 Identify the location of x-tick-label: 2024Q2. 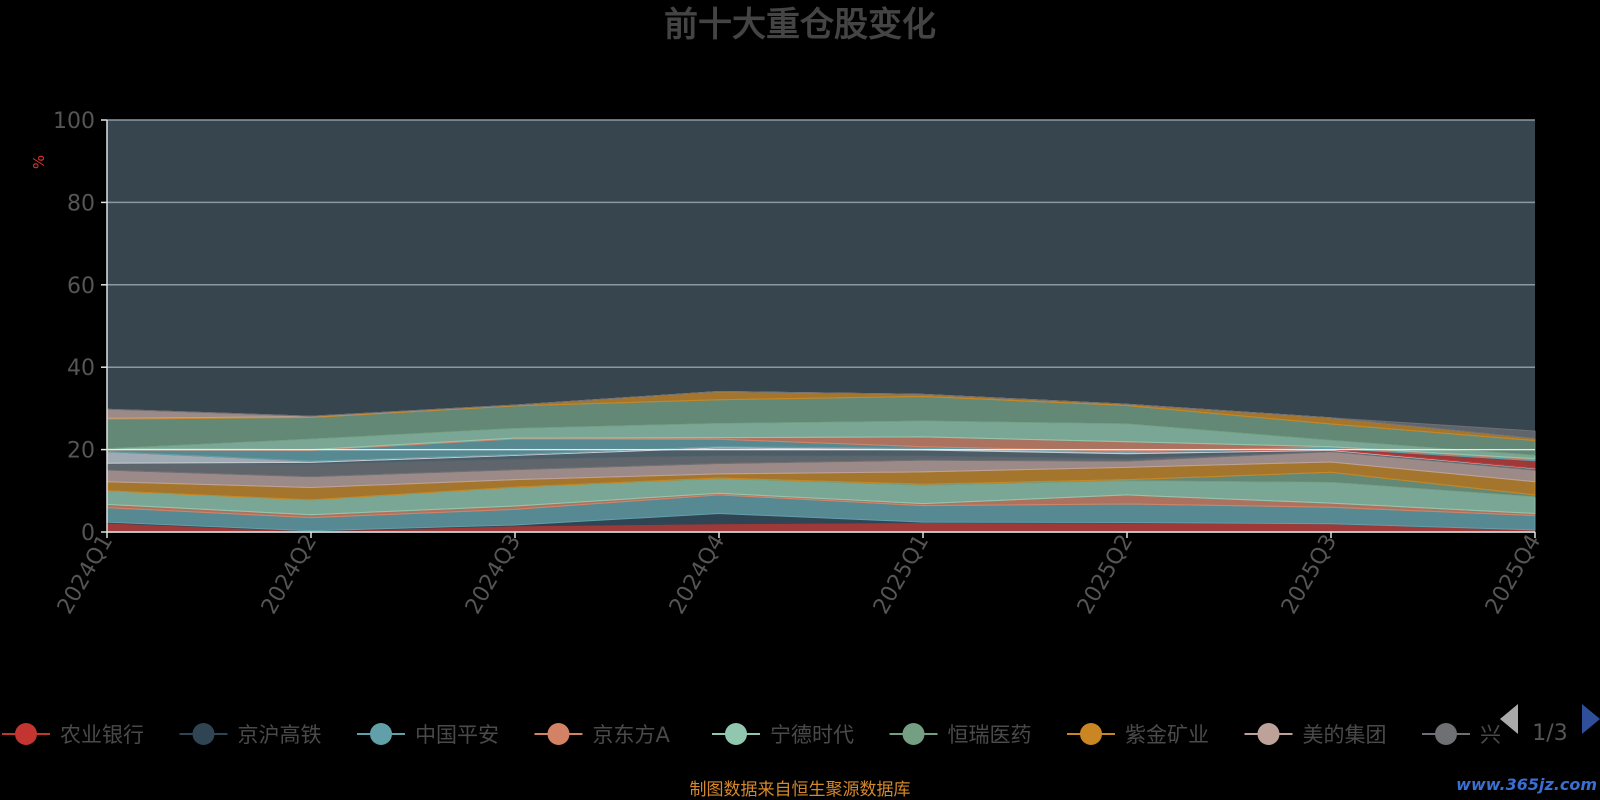
(289, 575).